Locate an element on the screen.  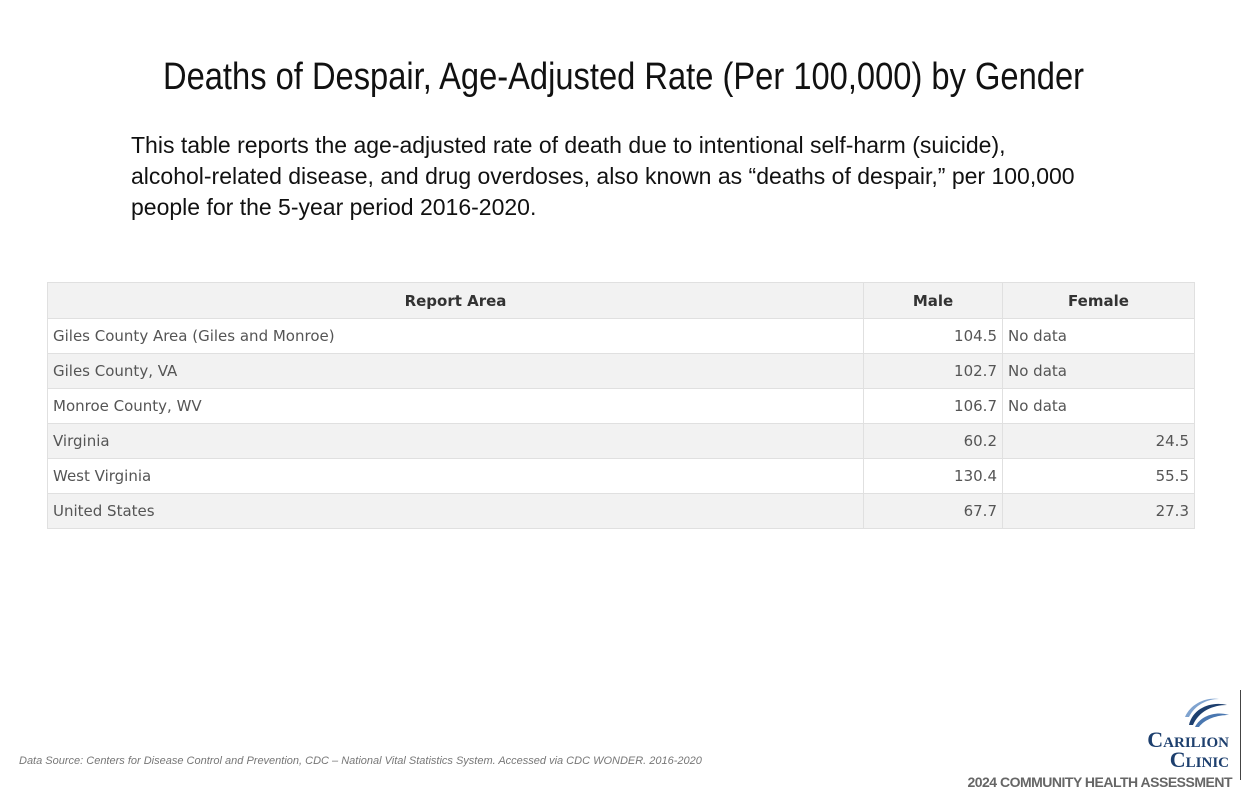
table-cell: Virginia is located at coordinates (455, 441).